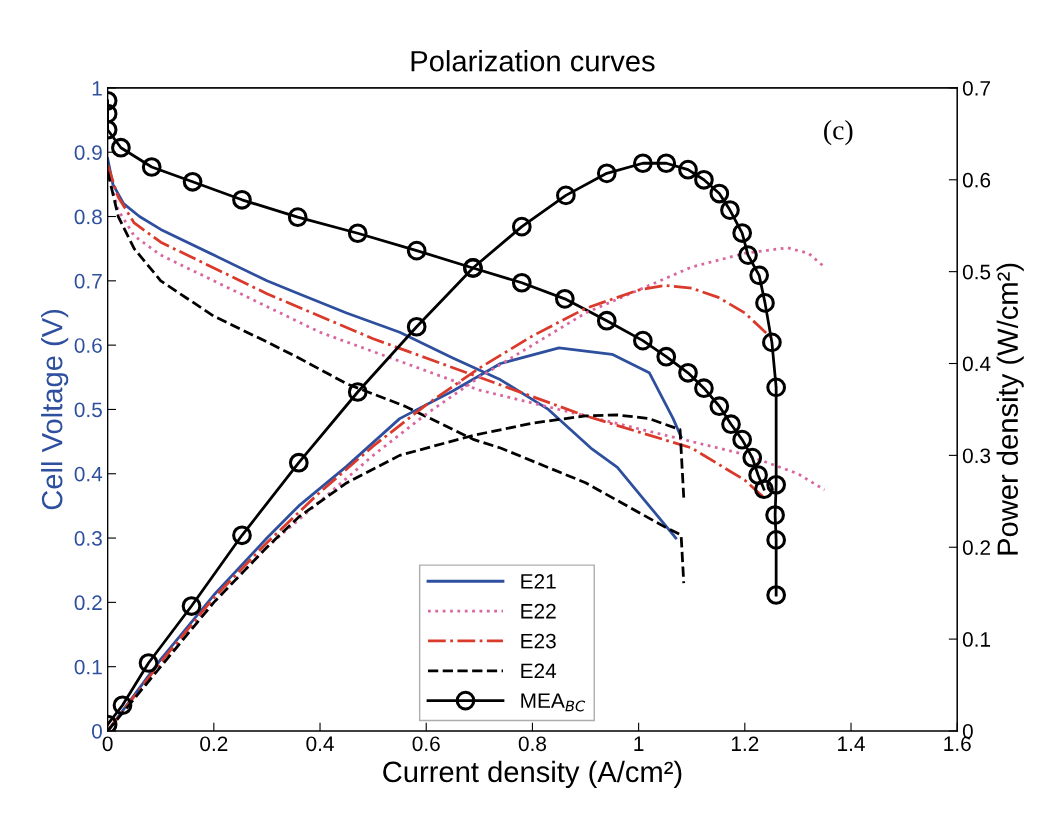 The width and height of the screenshot is (1045, 814). Describe the element at coordinates (538, 641) in the screenshot. I see `legend-label: E23` at that location.